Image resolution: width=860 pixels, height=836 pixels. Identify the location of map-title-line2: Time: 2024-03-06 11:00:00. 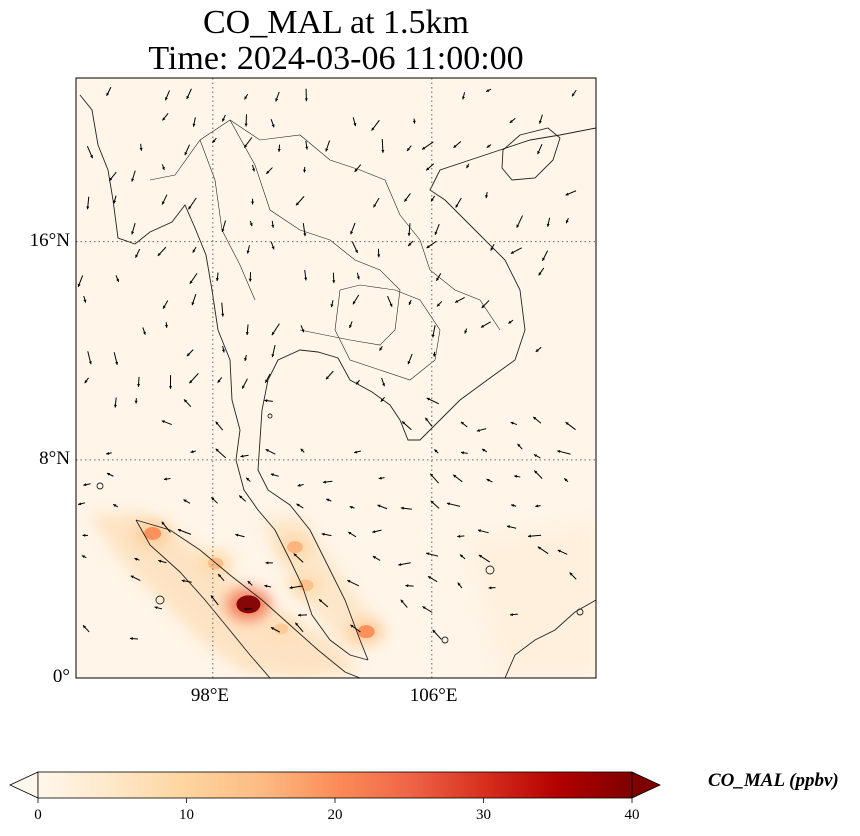
(336, 58).